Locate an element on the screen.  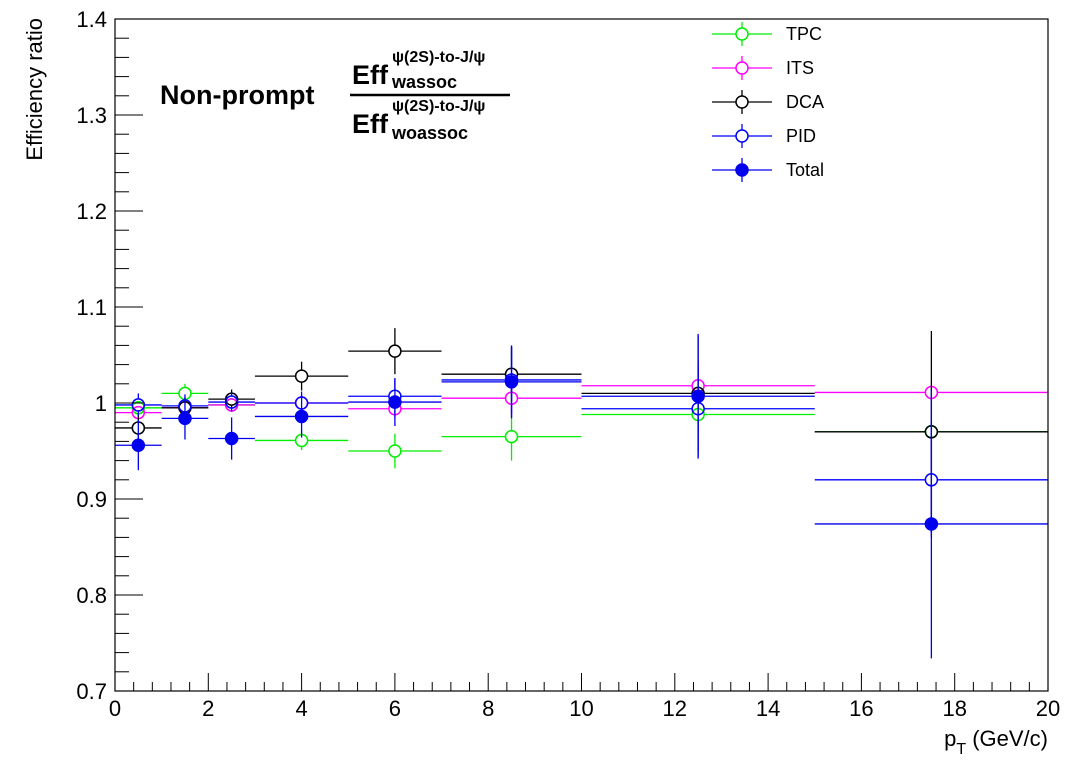
x-axis-title-unit: (GeV/c) is located at coordinates (1007, 738).